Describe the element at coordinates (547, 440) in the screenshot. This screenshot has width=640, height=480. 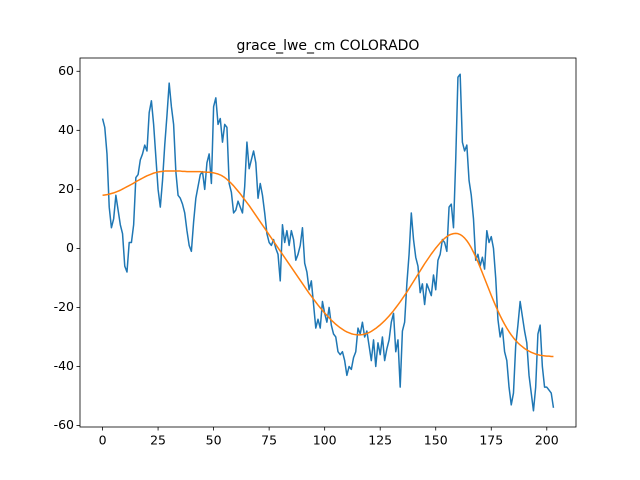
I see `x-tick-label: 200` at that location.